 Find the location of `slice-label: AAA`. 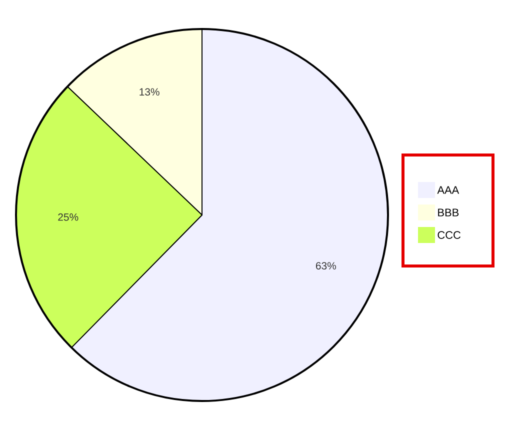

slice-label: AAA is located at coordinates (448, 190).